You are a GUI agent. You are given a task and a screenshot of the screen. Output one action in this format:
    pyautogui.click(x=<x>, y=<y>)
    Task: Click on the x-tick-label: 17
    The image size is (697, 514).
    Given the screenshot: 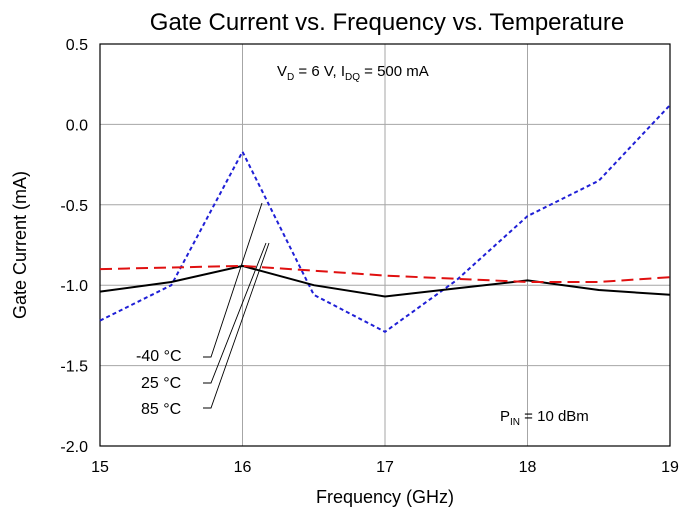 What is the action you would take?
    pyautogui.click(x=385, y=467)
    